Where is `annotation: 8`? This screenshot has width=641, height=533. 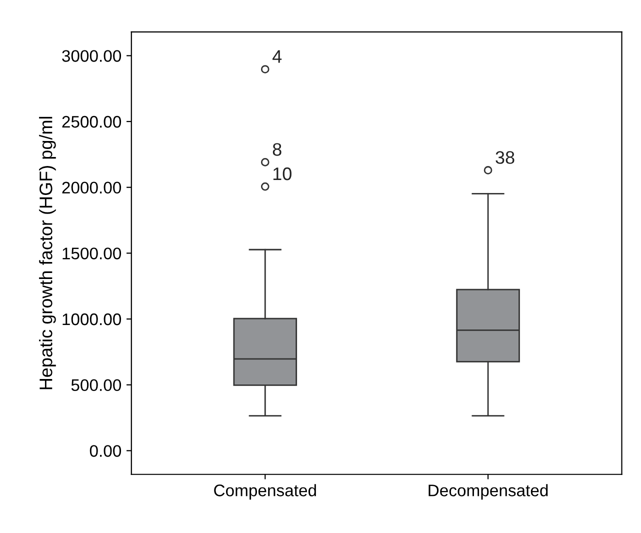
annotation: 8 is located at coordinates (277, 149).